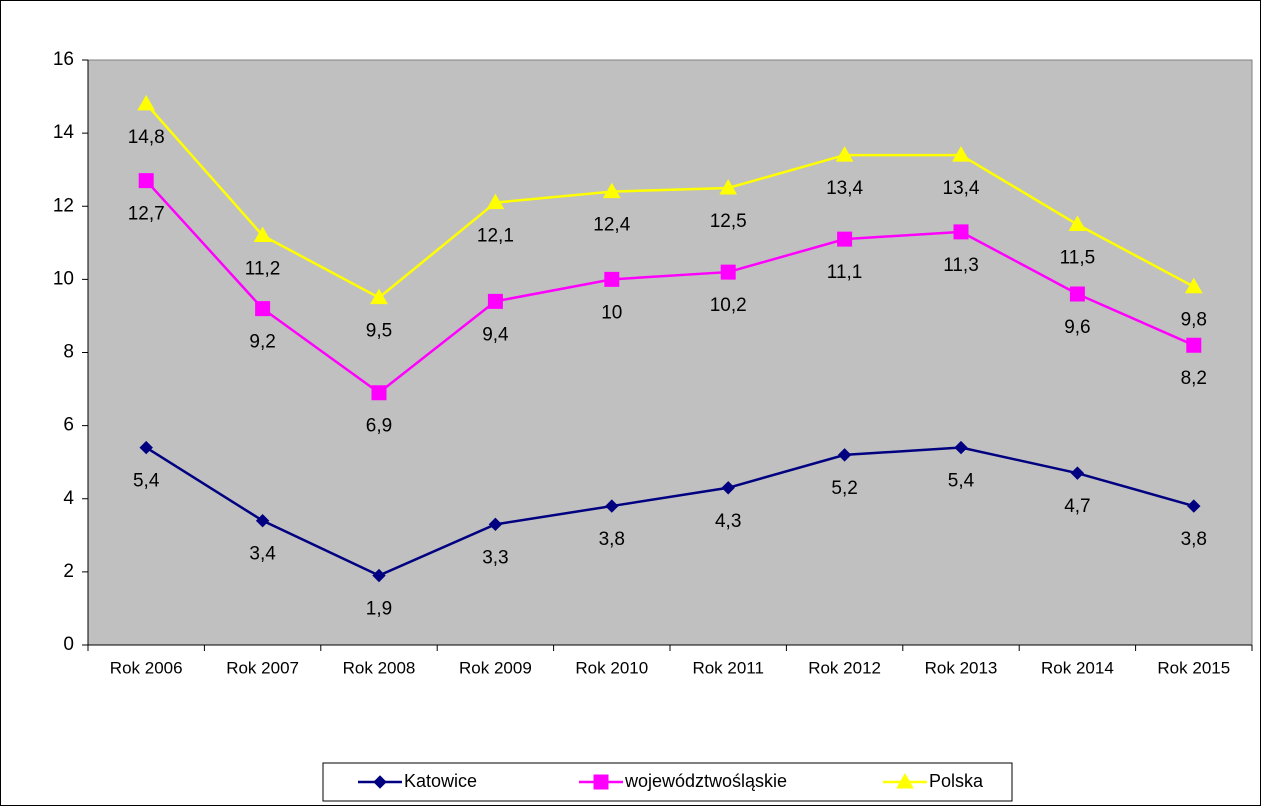 The image size is (1261, 806). Describe the element at coordinates (68, 644) in the screenshot. I see `y-tick-label: 0` at that location.